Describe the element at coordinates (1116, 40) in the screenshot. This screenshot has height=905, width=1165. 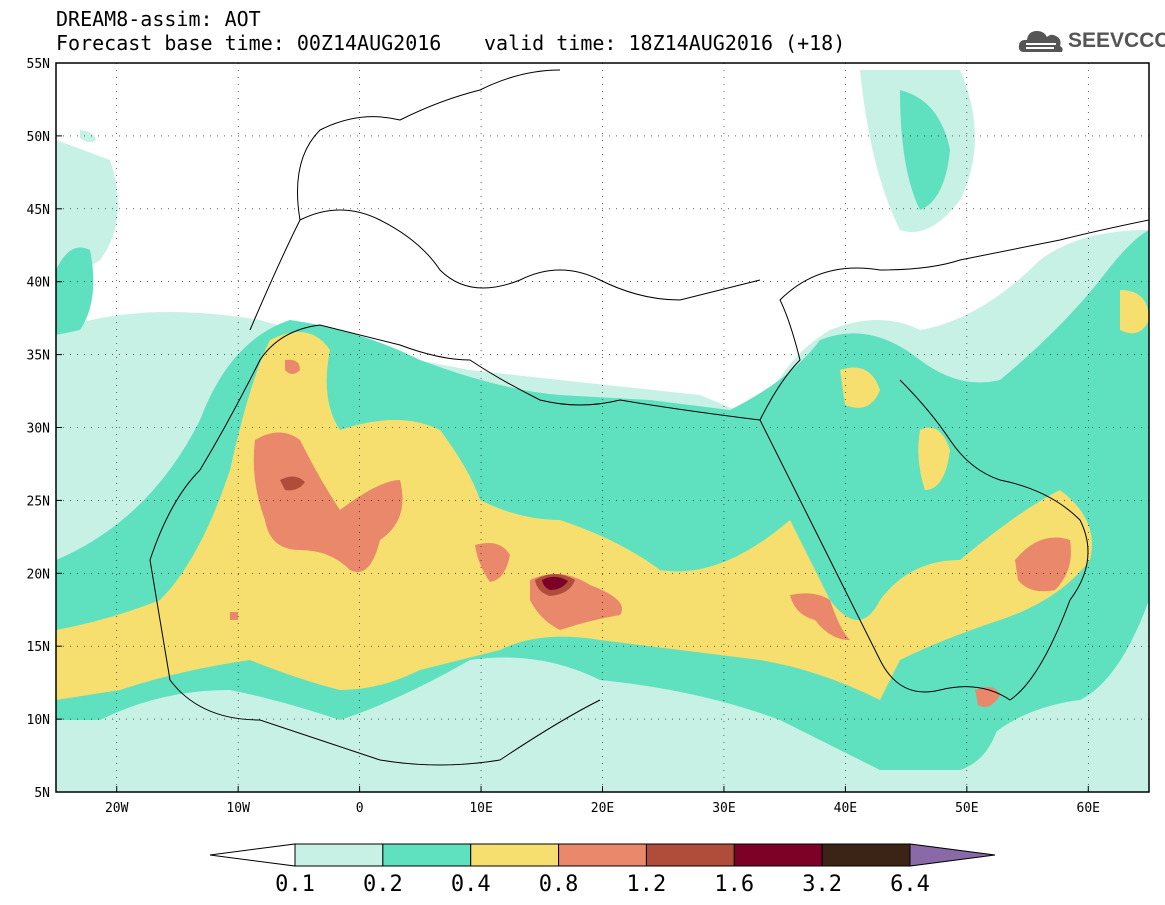
I see `logo-text: SEEVCCC` at that location.